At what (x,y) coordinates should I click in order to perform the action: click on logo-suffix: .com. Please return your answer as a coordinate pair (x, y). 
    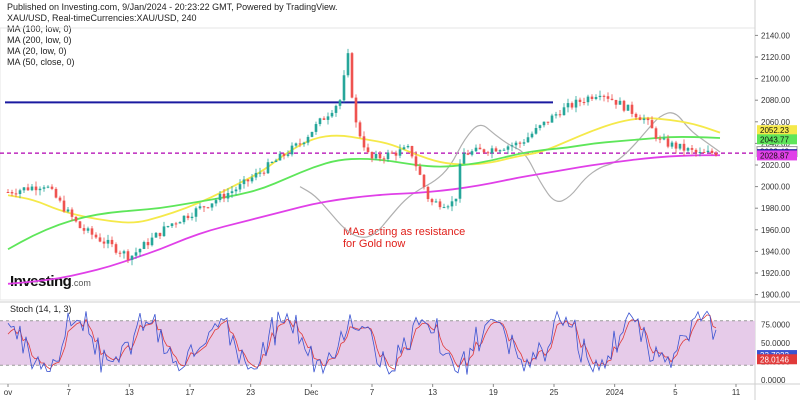
    Looking at the image, I should click on (81, 283).